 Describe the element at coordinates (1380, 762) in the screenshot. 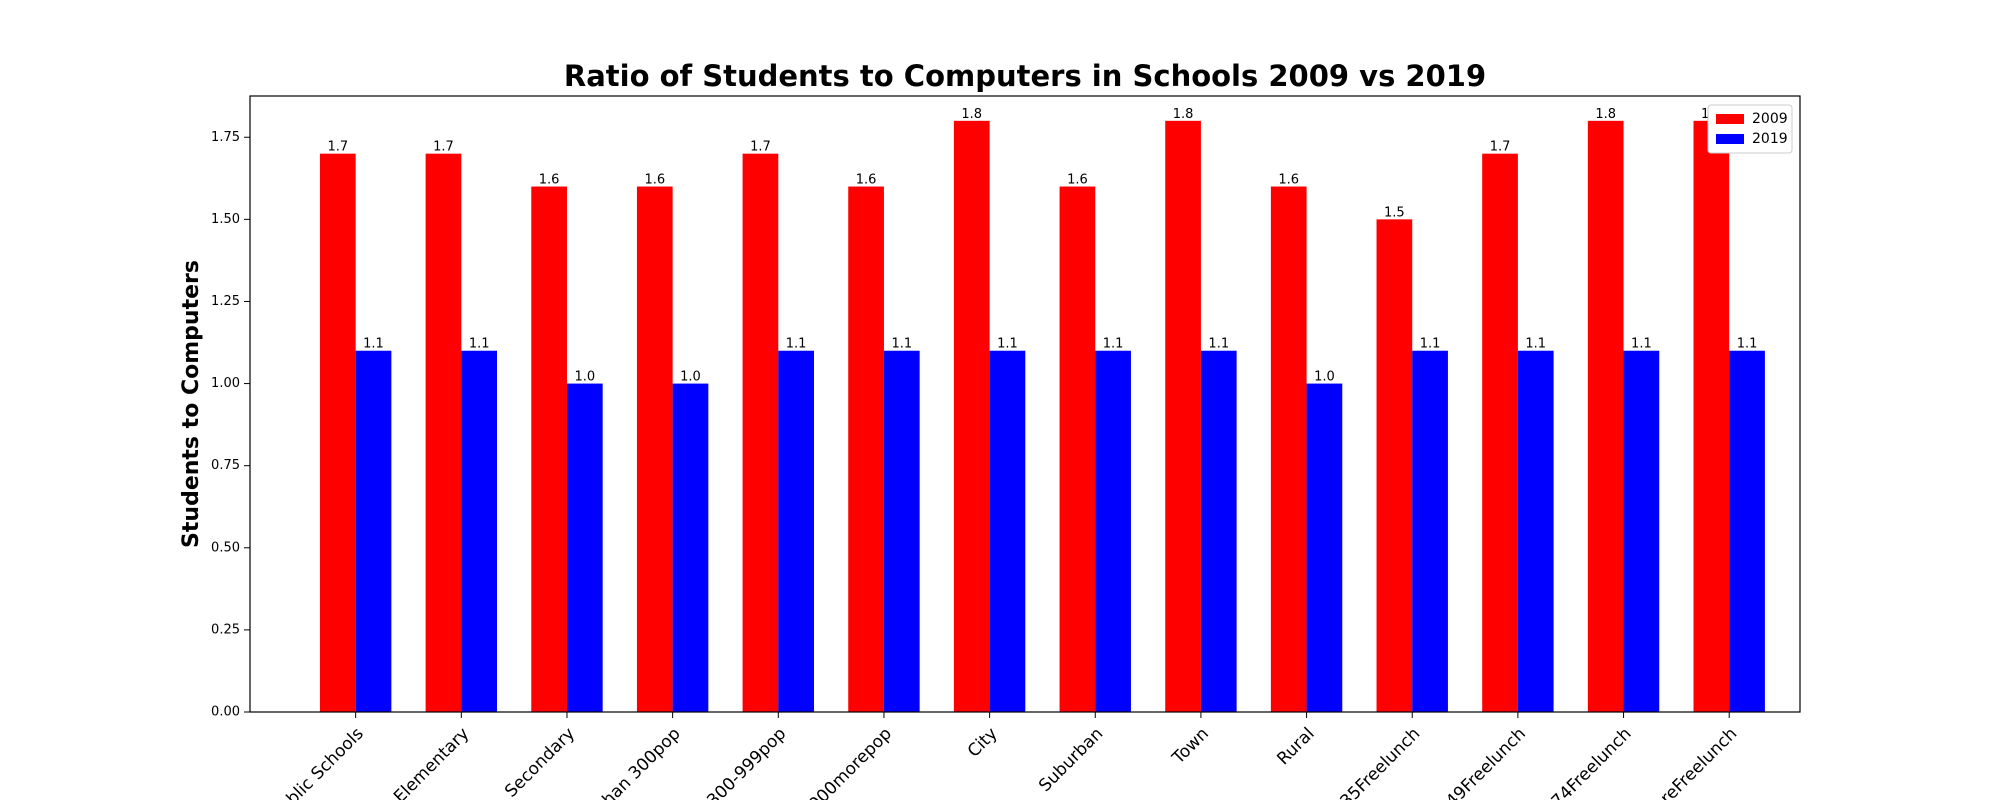

I see `x-tick-label: 35Freelunch` at that location.